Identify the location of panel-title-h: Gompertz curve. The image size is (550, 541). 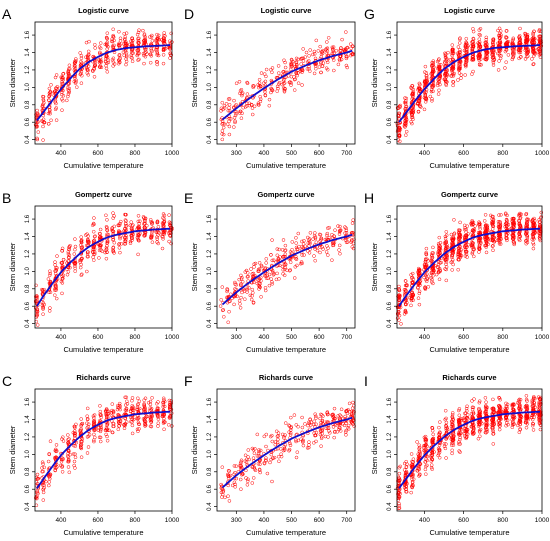
(469, 194).